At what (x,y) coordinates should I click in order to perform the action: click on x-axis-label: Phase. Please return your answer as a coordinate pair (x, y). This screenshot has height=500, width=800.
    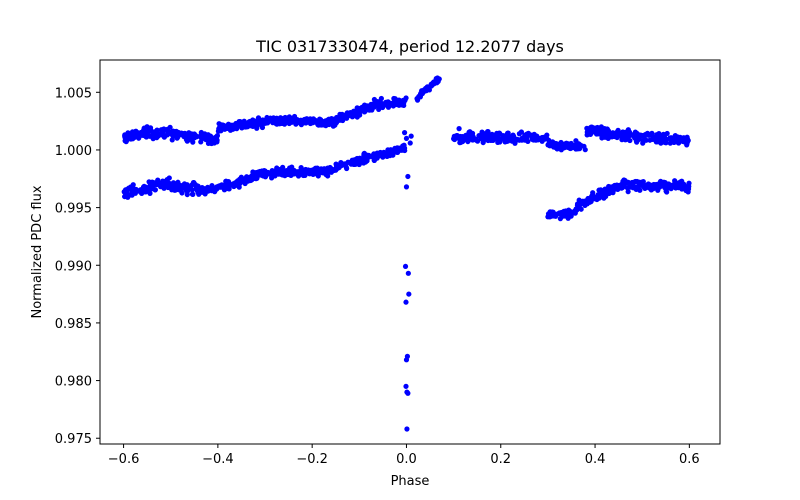
    Looking at the image, I should click on (410, 481).